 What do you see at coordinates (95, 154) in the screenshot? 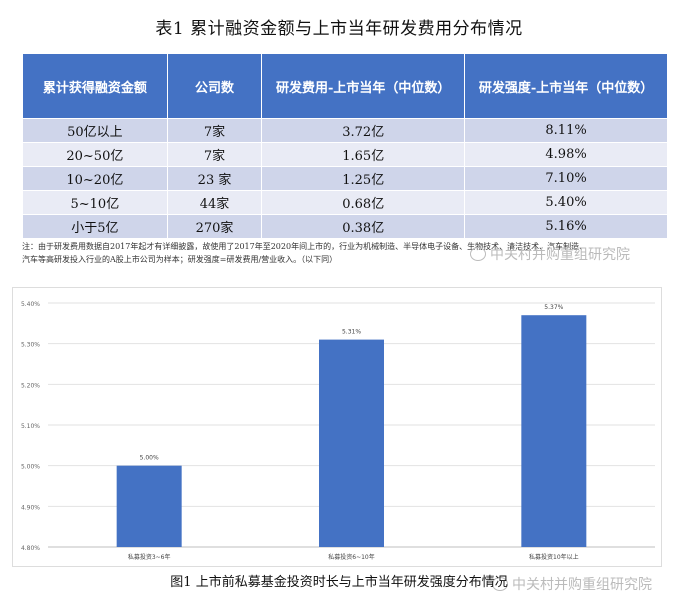
I see `table-cell: 20~50亿` at bounding box center [95, 154].